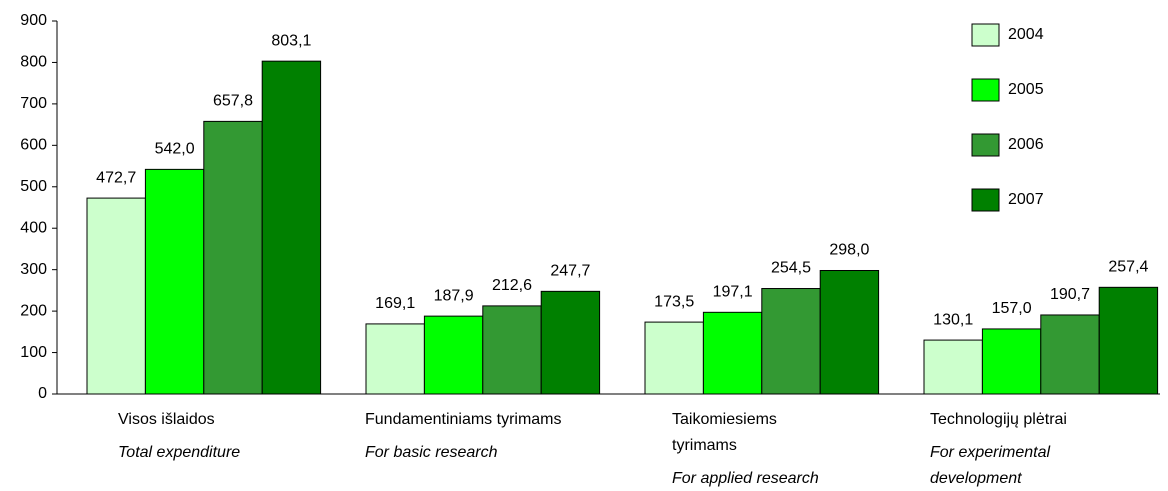 The image size is (1168, 491). I want to click on value-label: 197,1, so click(733, 292).